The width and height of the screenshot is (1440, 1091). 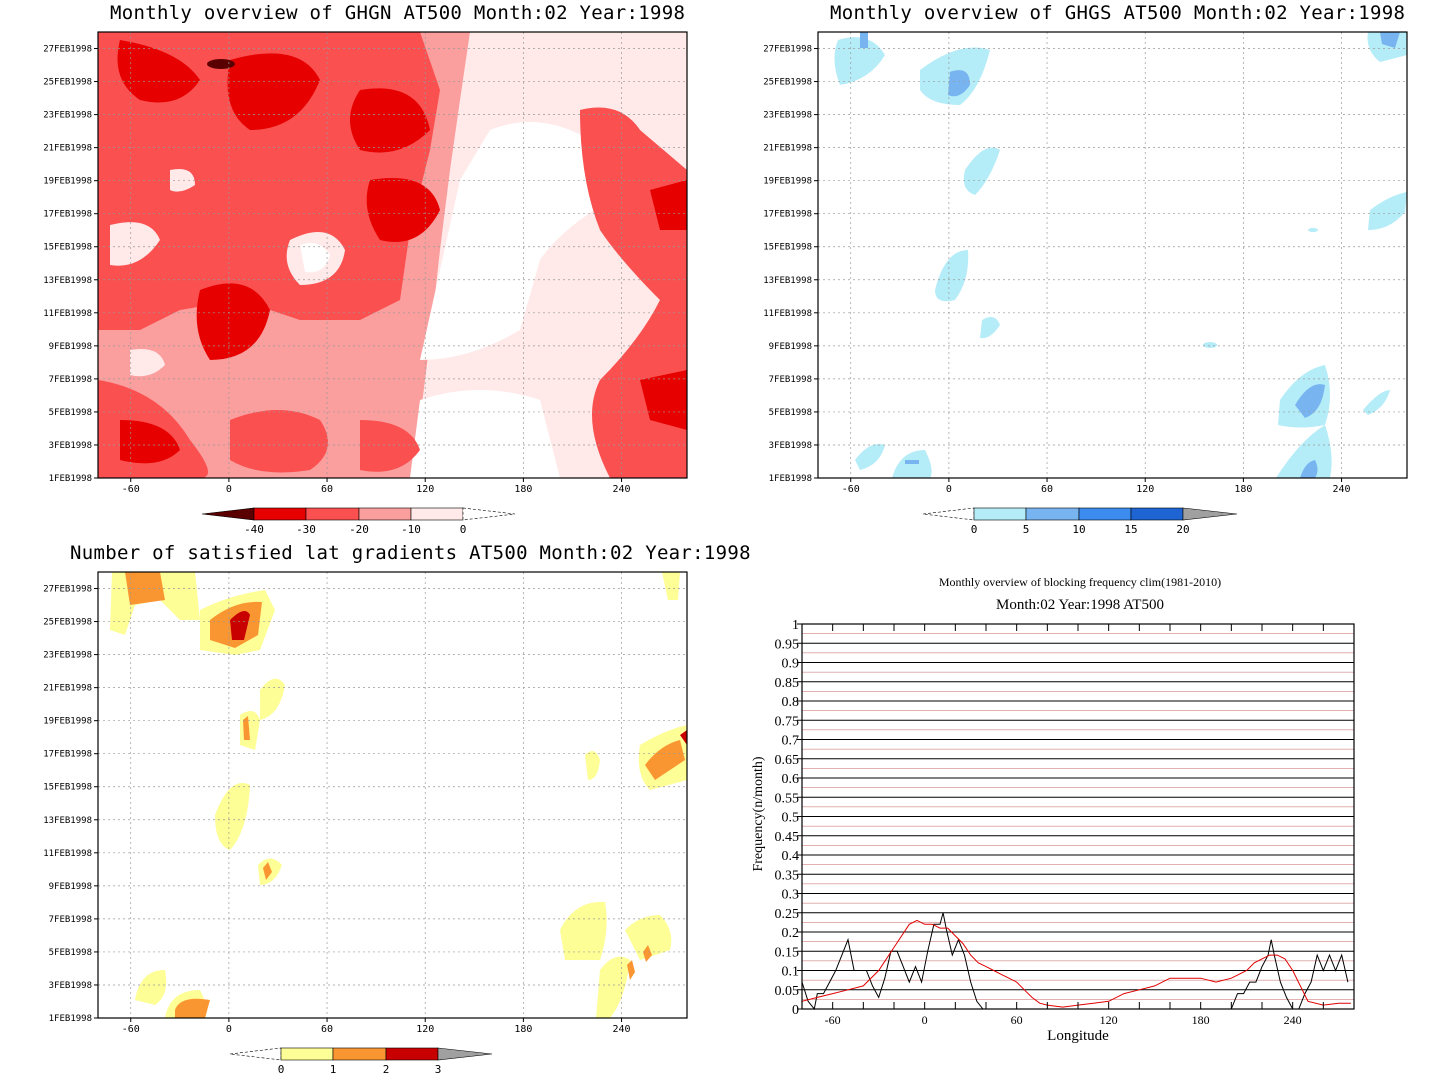 I want to click on y-tick-label: 0.75, so click(x=787, y=721).